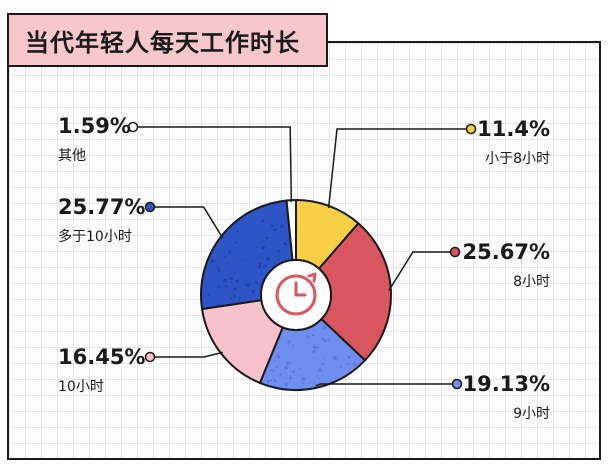  I want to click on category-label-0: 小于8小时, so click(517, 159).